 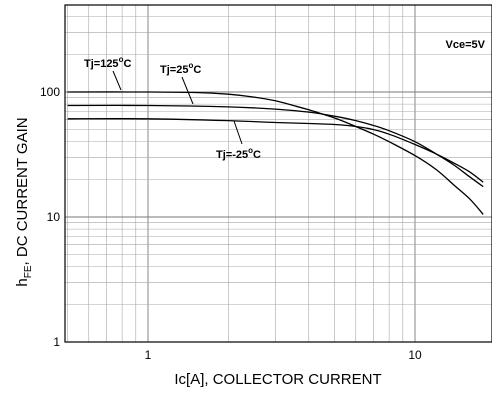 I want to click on y-tick-labels: 1 10 100, so click(x=50, y=217).